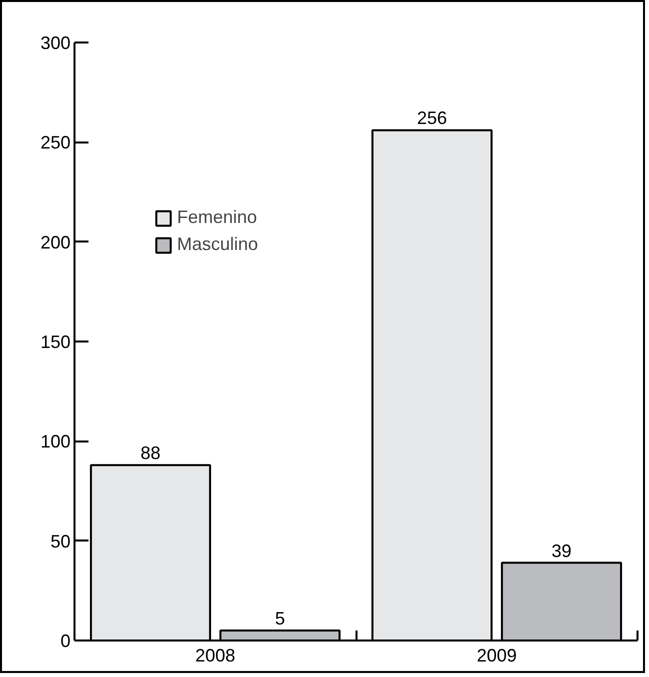  Describe the element at coordinates (280, 618) in the screenshot. I see `data-label: 5` at that location.